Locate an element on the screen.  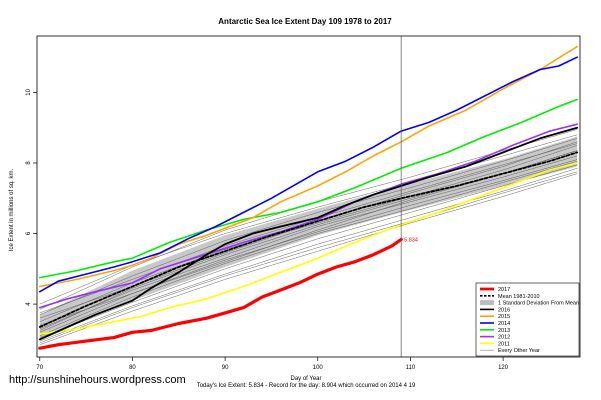
legend-label: 2011 is located at coordinates (504, 344).